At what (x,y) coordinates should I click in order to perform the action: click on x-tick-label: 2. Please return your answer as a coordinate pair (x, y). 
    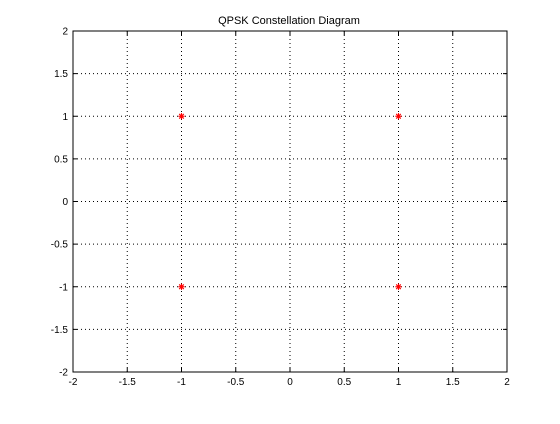
    Looking at the image, I should click on (507, 382).